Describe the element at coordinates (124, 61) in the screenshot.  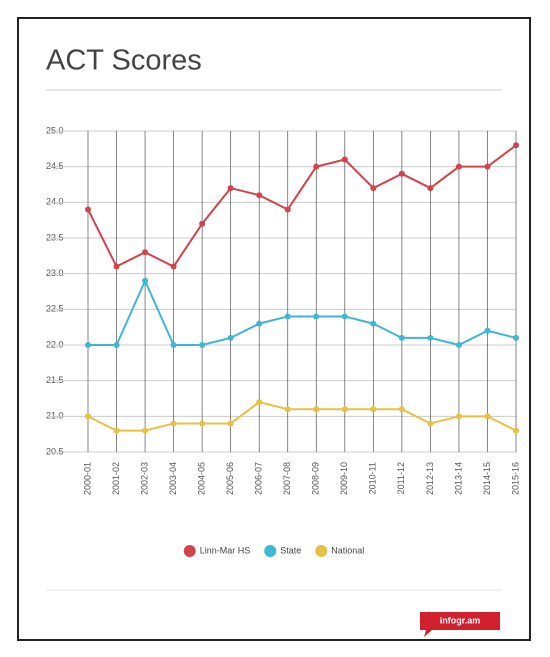
I see `chart-title: ACT Scores` at that location.